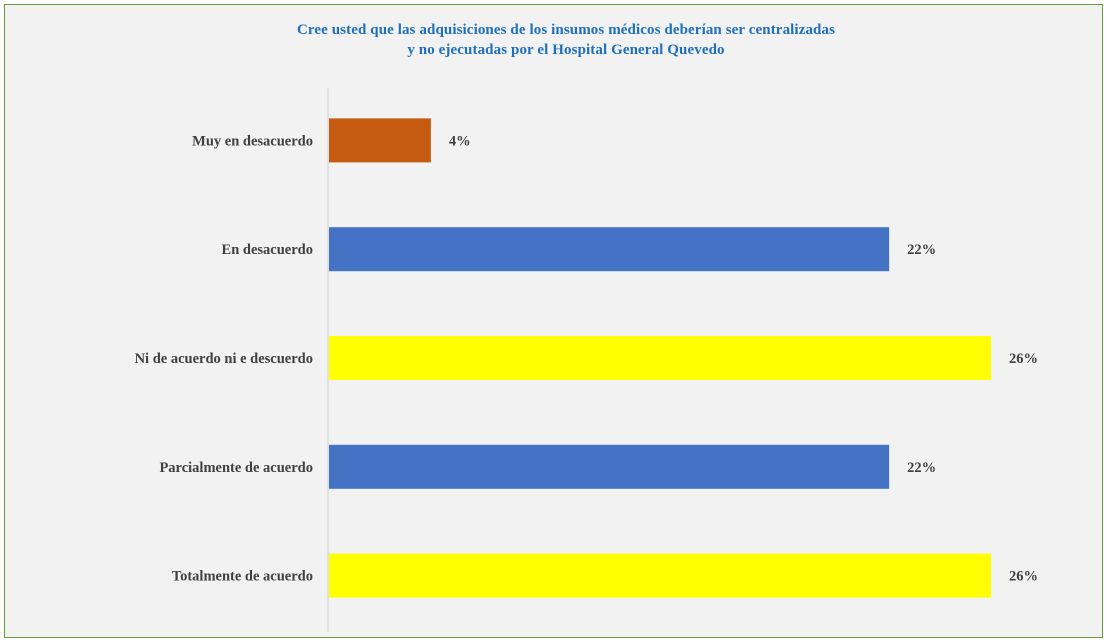 This screenshot has width=1107, height=642. What do you see at coordinates (460, 141) in the screenshot?
I see `value-label-1: 4%` at bounding box center [460, 141].